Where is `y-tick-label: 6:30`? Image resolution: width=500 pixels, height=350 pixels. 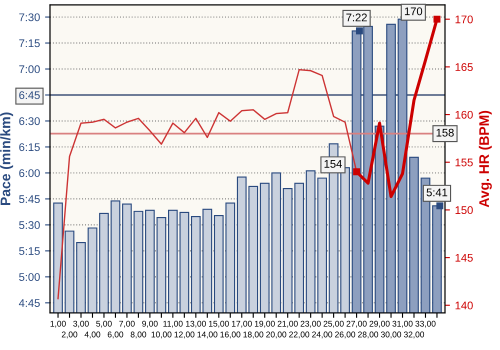
y-tick-label: 6:30 is located at coordinates (29, 121).